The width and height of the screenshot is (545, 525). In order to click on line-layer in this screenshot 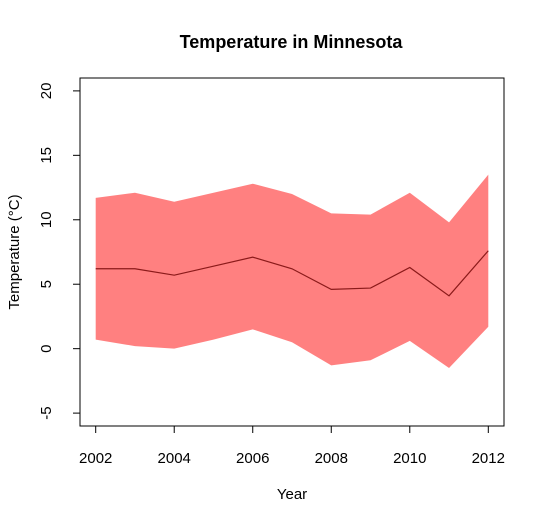, I will do `click(292, 273)`.